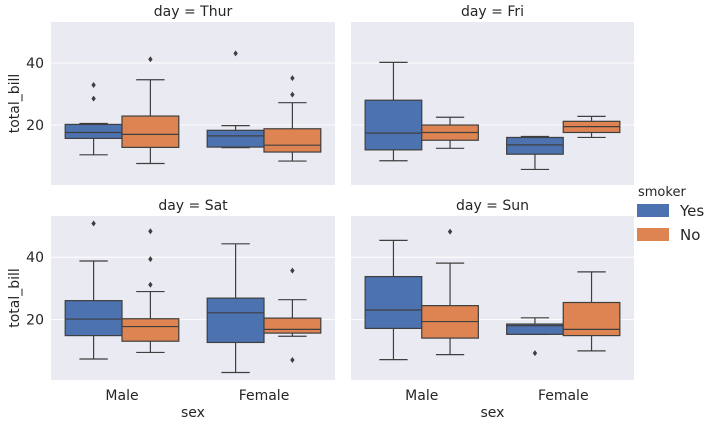 Image resolution: width=720 pixels, height=426 pixels. I want to click on legend-swatch-no, so click(653, 234).